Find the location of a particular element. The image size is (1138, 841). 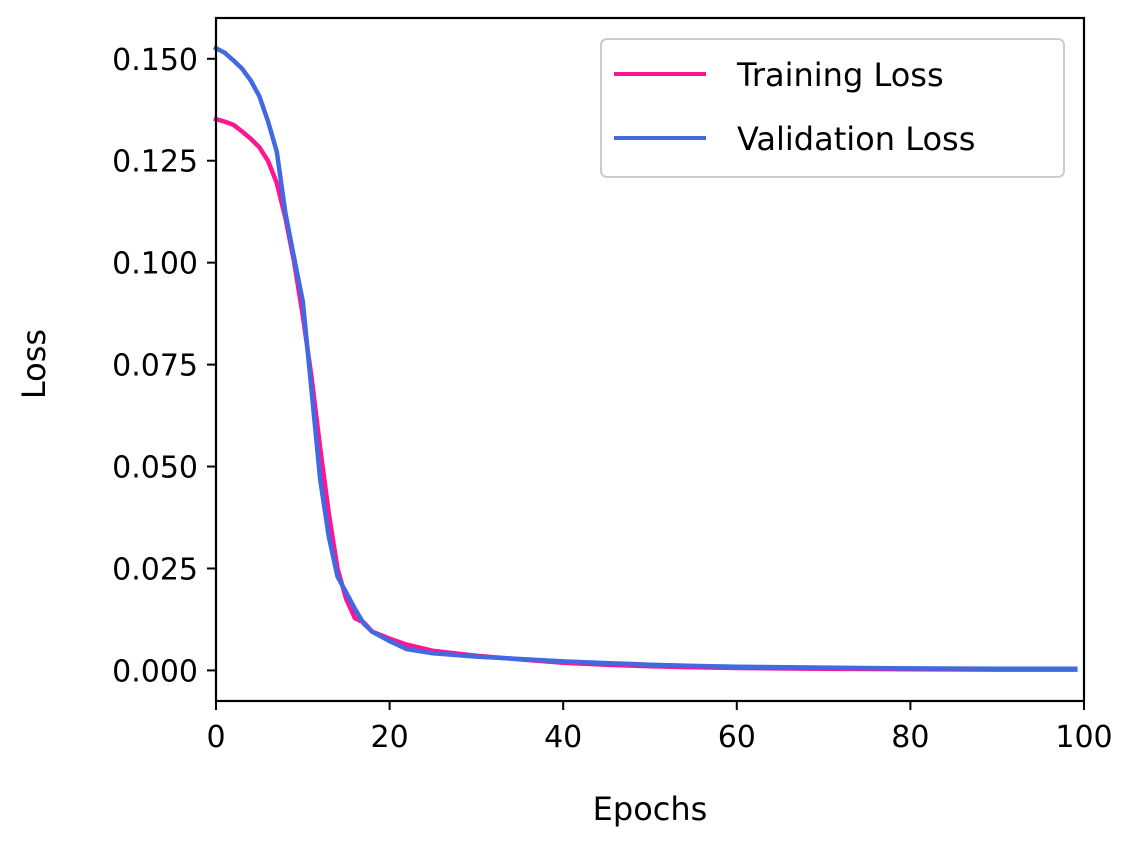

x-tick-label: 100 is located at coordinates (1083, 737).